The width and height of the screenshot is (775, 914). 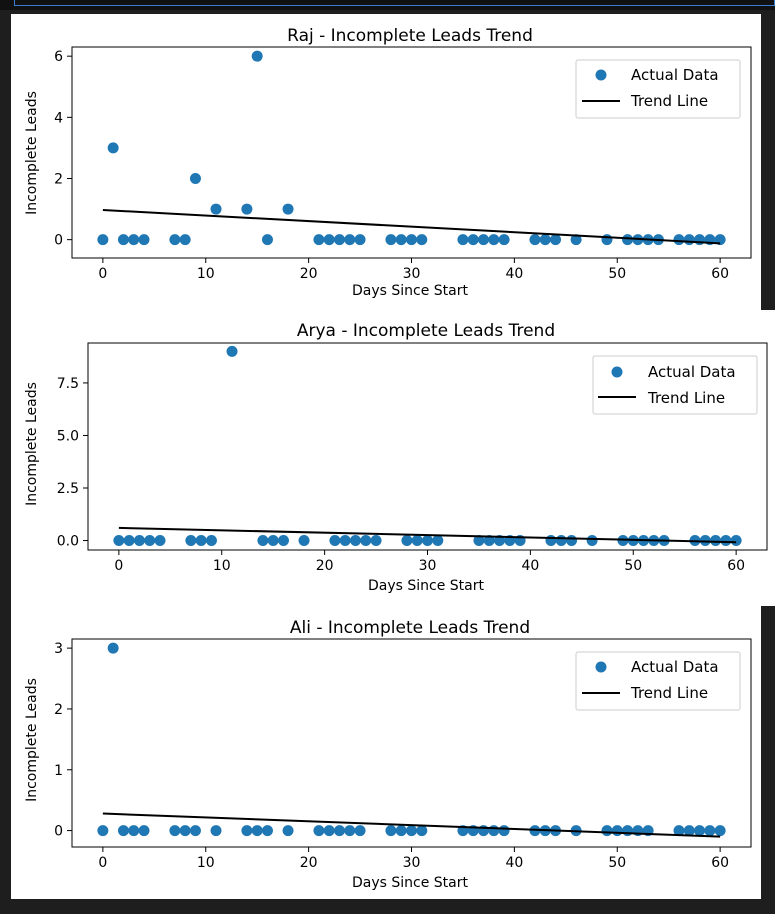 I want to click on chart-title: Raj - Incomplete Leads Trend, so click(x=410, y=36).